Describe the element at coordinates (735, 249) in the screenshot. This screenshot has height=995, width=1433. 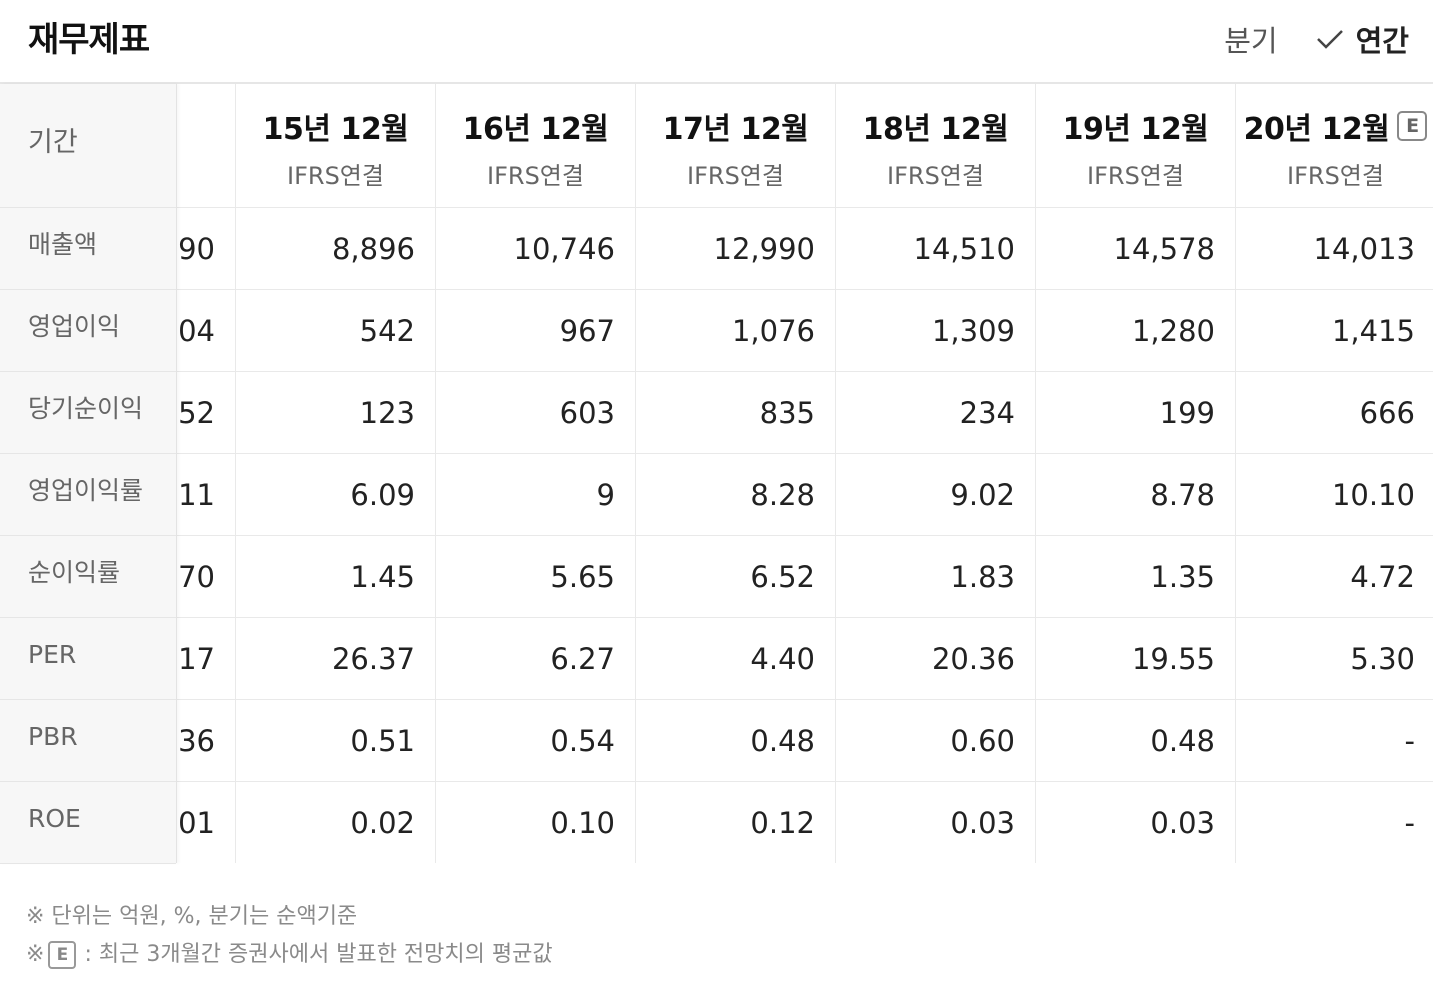
I see `table-cell: 12,990` at that location.